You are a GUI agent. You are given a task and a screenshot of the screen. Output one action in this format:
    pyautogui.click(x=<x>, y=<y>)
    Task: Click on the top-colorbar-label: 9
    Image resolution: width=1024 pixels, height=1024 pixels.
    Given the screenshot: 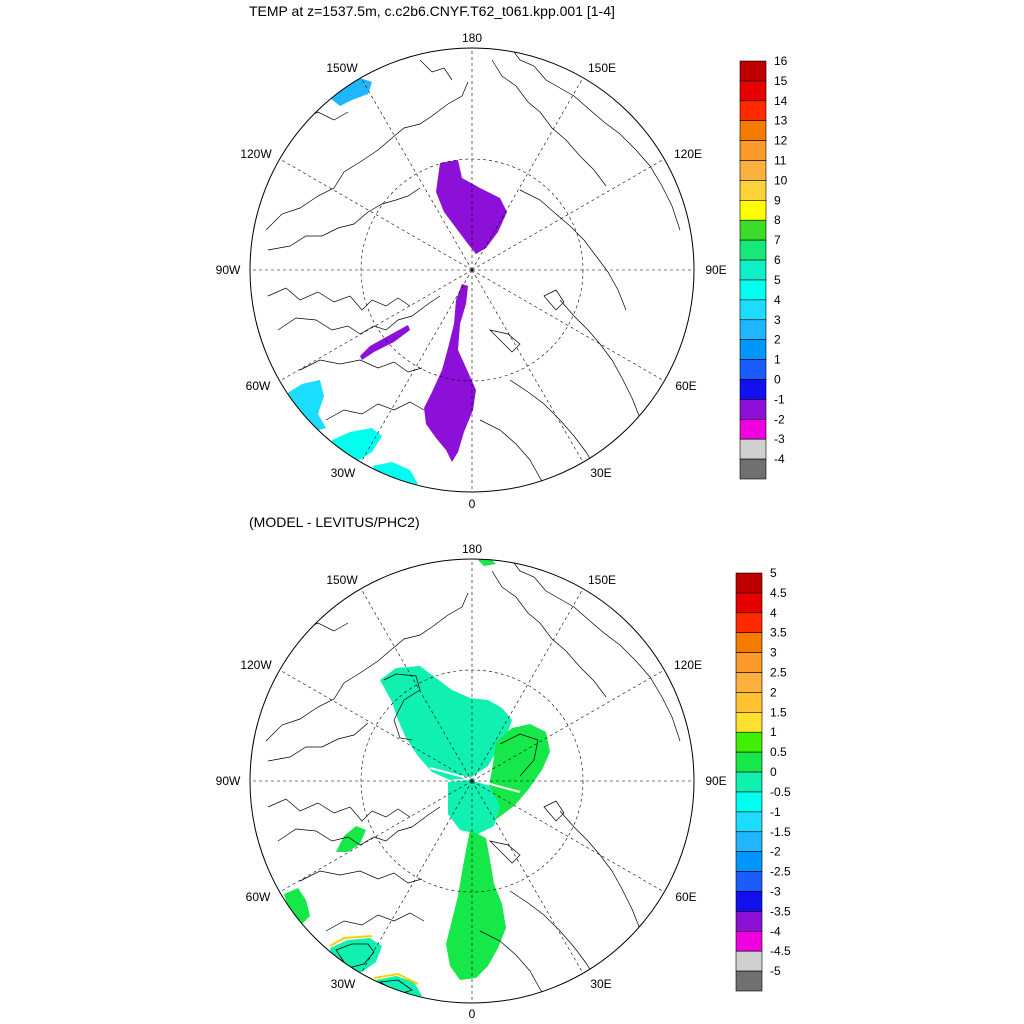 What is the action you would take?
    pyautogui.click(x=777, y=200)
    